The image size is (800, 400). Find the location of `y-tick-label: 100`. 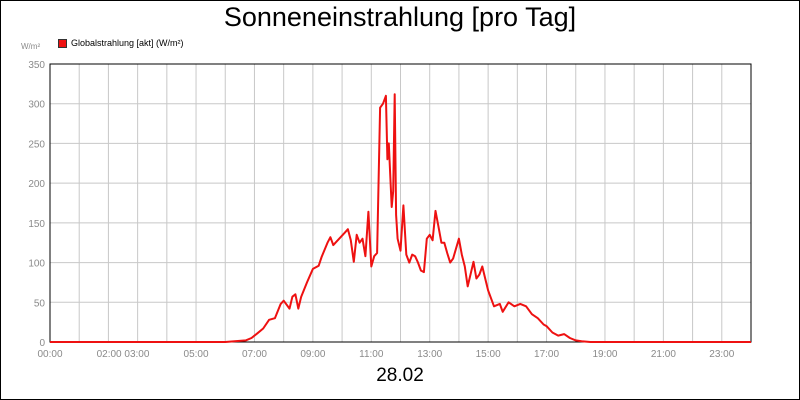

y-tick-label: 100 is located at coordinates (36, 264).